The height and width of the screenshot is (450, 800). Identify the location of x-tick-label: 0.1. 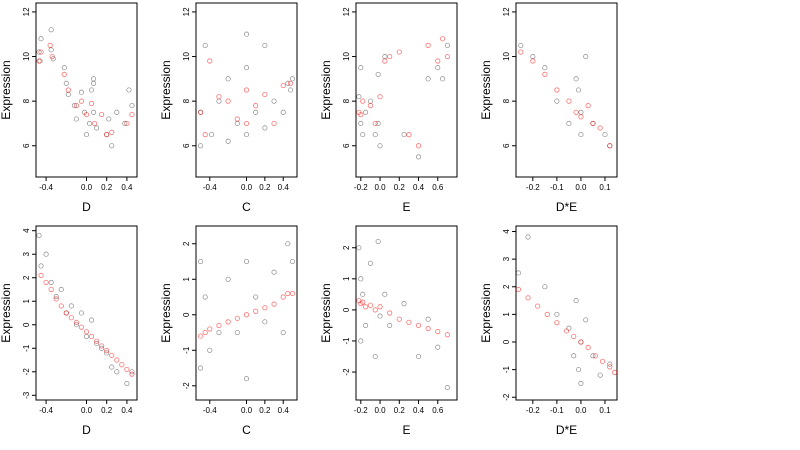
(605, 410).